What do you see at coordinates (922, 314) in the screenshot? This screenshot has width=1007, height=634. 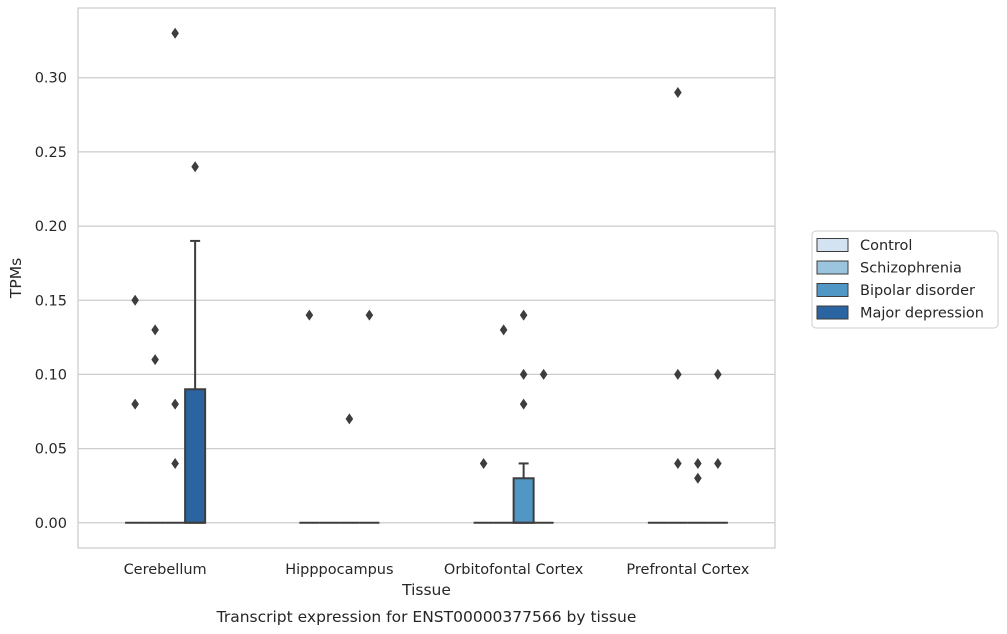 I see `legend-label: Major depression` at bounding box center [922, 314].